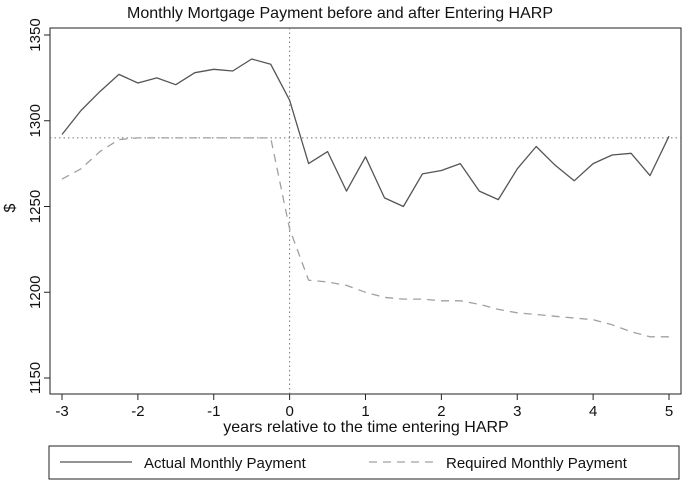 This screenshot has width=685, height=482. I want to click on x-tick-label: -2, so click(137, 411).